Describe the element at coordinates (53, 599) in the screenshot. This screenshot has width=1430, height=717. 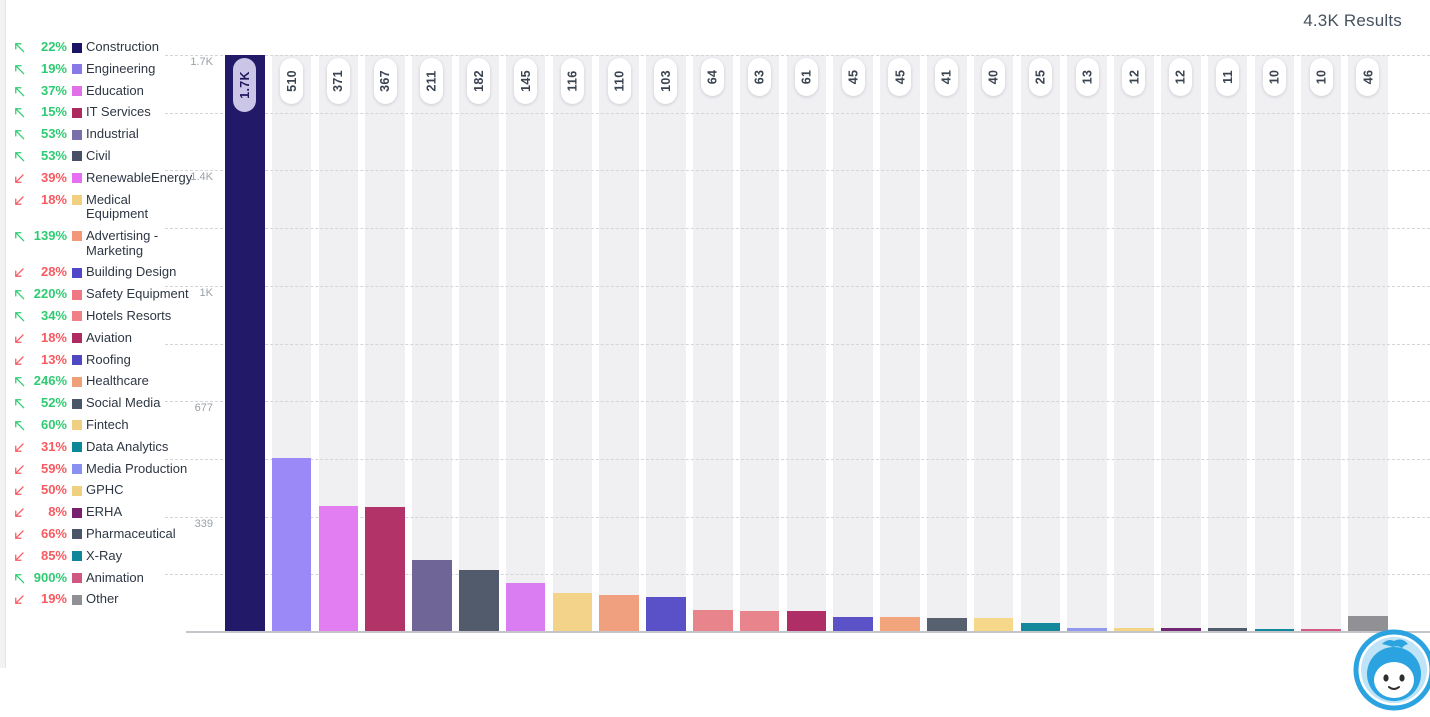
I see `trend-percent: 19%` at that location.